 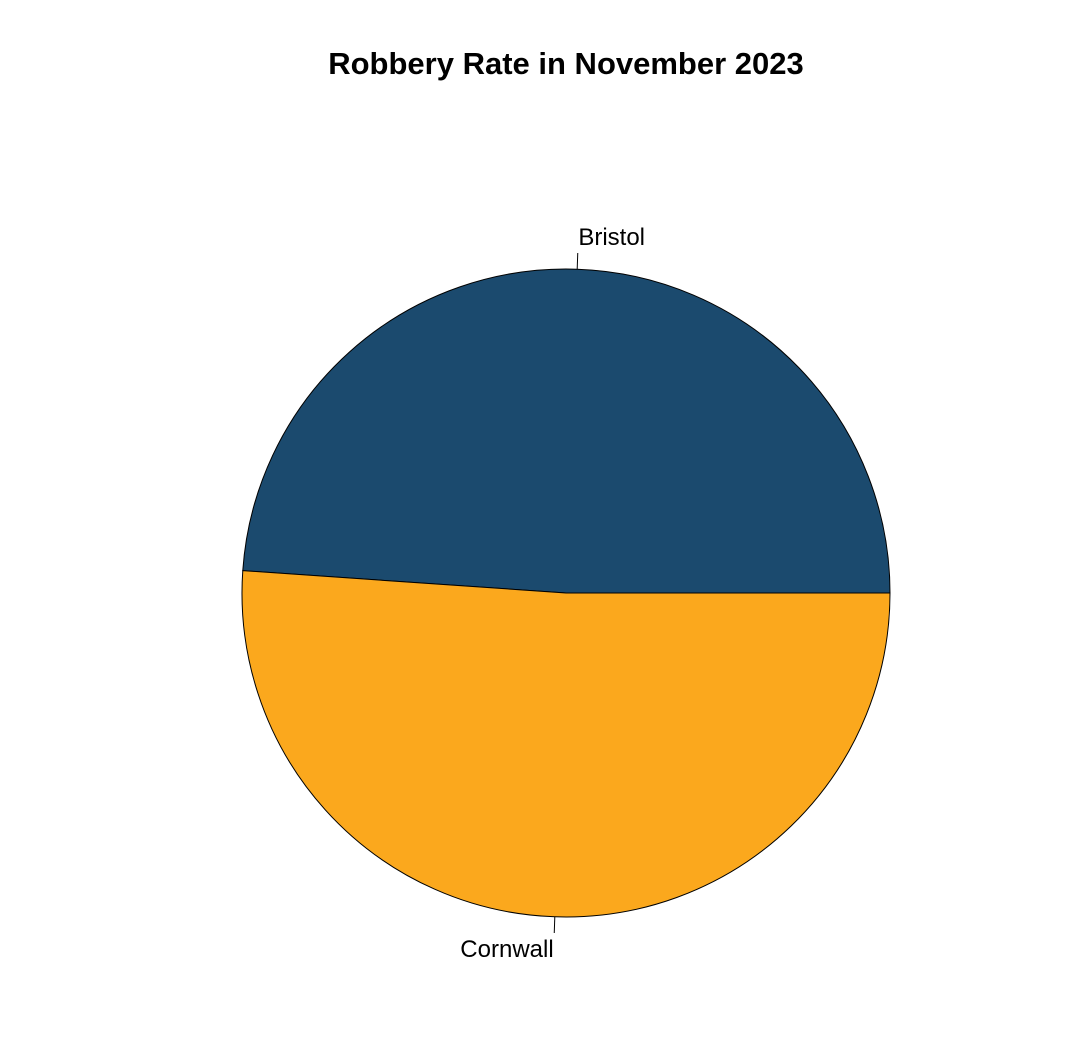 I want to click on chart-title: Robbery Rate in November 2023, so click(x=566, y=63).